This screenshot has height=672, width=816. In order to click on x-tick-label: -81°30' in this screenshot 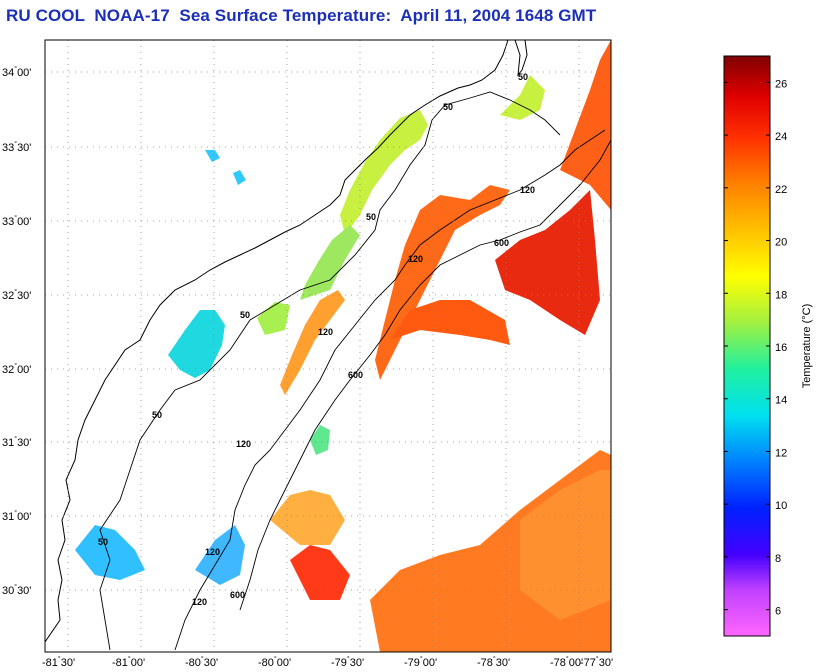, I will do `click(58, 662)`.